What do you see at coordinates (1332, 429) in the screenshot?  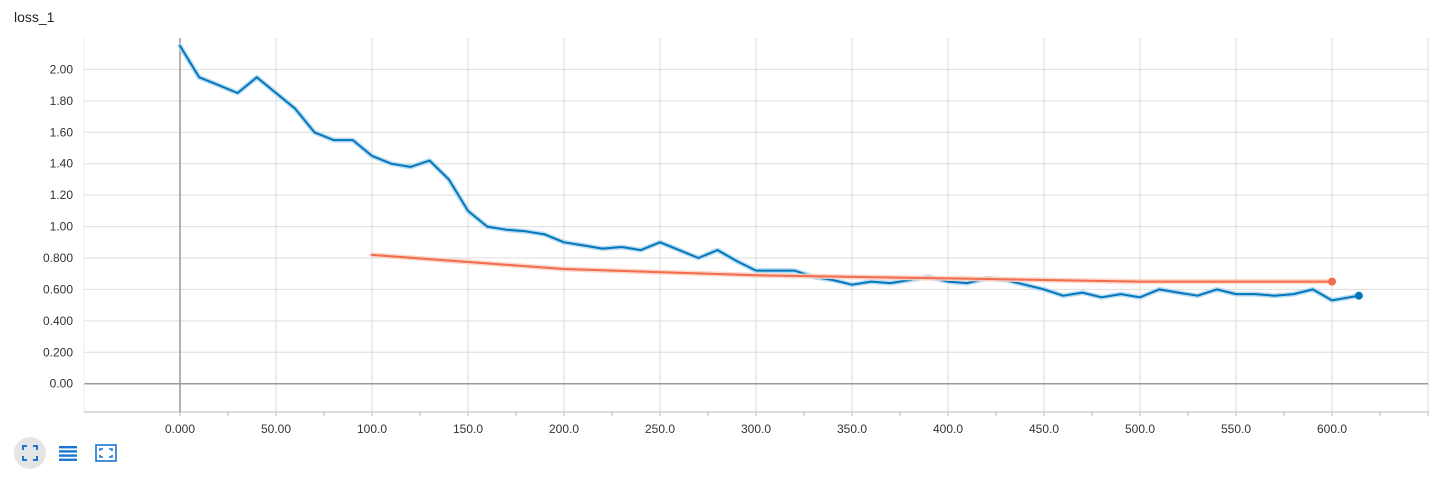 I see `x-tick-label: 600.0` at bounding box center [1332, 429].